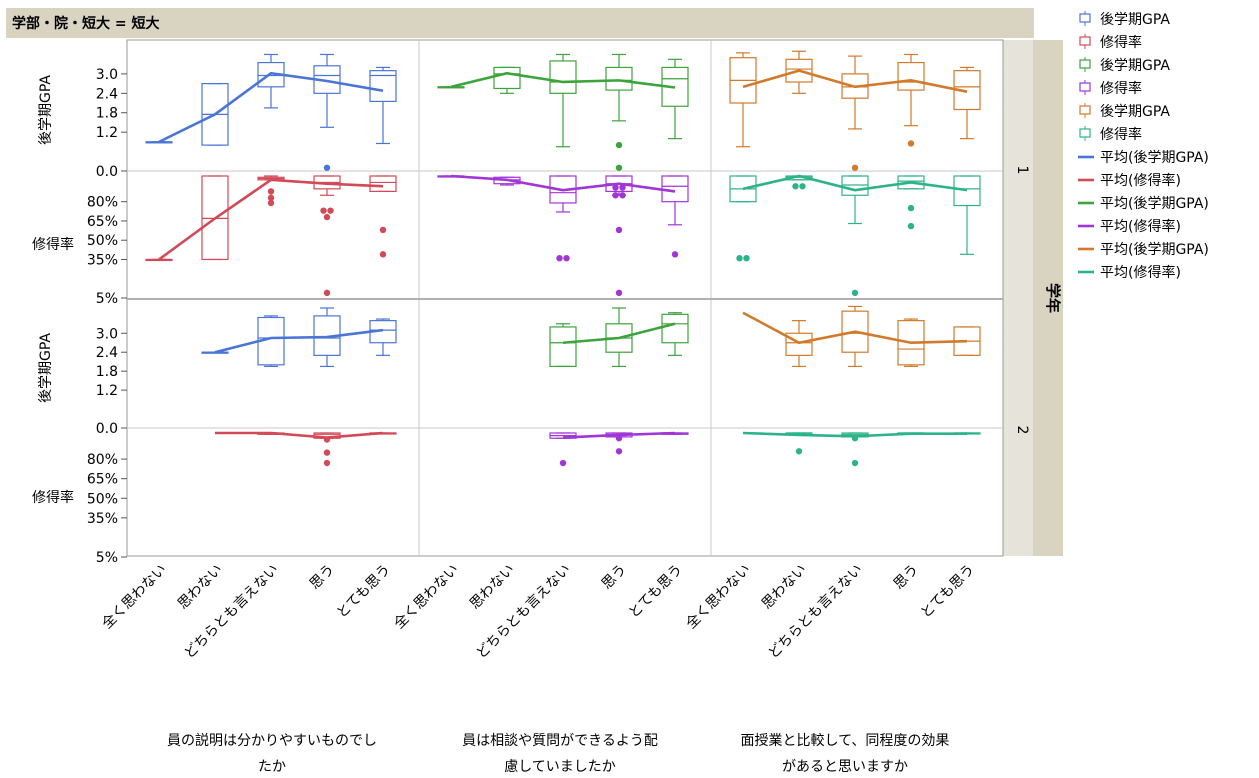 Image resolution: width=1259 pixels, height=778 pixels. What do you see at coordinates (272, 741) in the screenshot?
I see `svg-text: 員の説明は分かりやすいものでし` at bounding box center [272, 741].